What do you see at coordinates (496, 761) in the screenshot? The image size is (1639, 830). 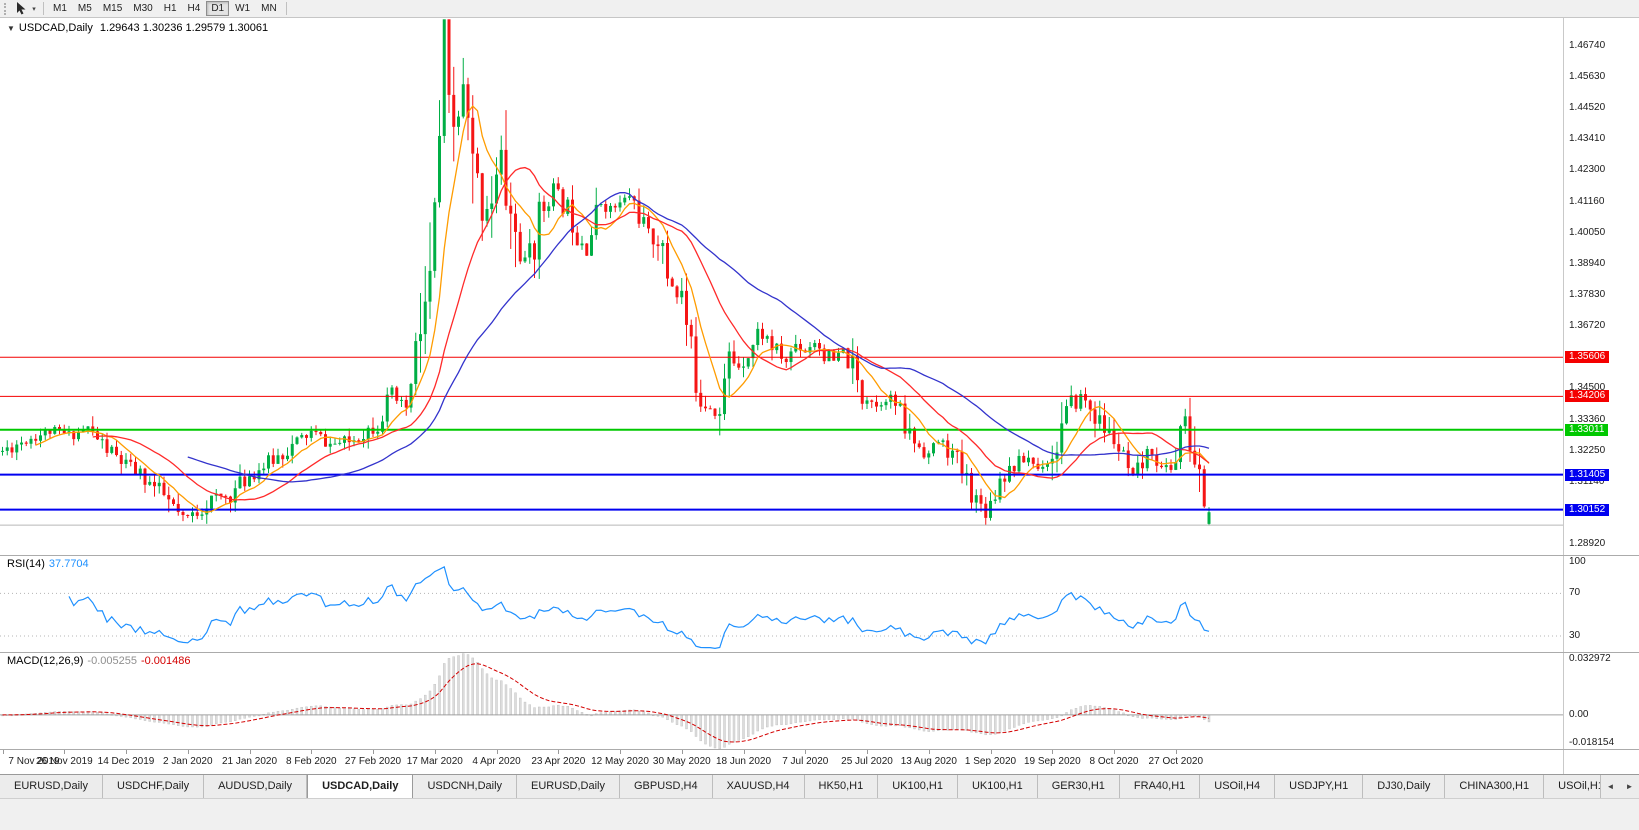 I see `time-axis-label: 4 Apr 2020` at bounding box center [496, 761].